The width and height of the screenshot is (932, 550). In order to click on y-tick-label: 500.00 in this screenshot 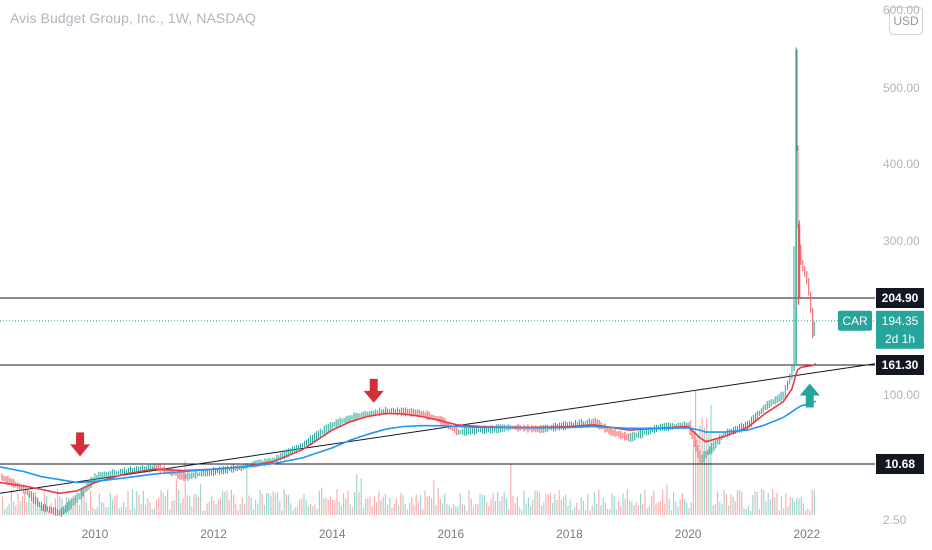, I will do `click(901, 88)`.